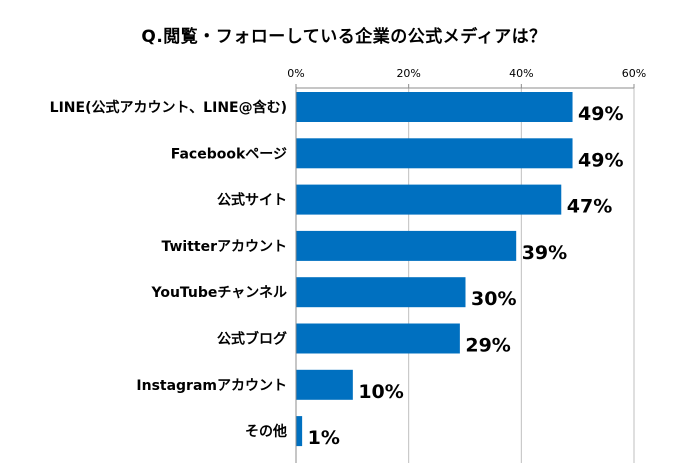  I want to click on chart-title: Q.閲覧・フォローしている企業の公式メディアは？, so click(344, 37).